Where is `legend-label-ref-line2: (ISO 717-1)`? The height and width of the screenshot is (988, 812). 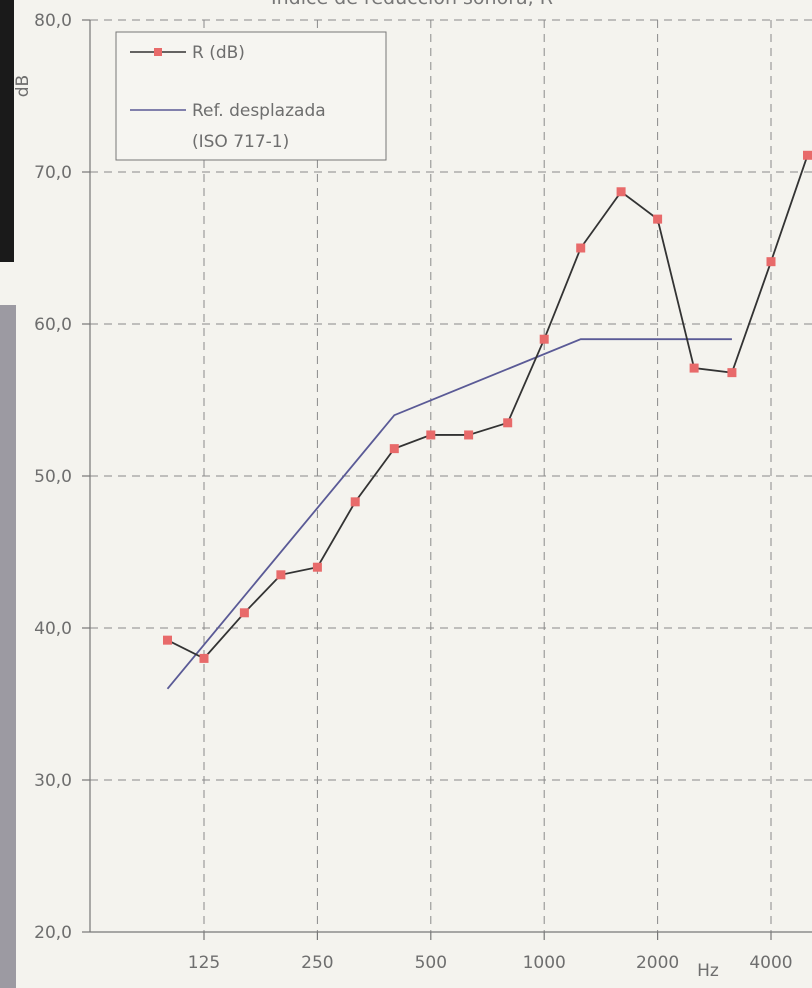
legend-label-ref-line2: (ISO 717-1) is located at coordinates (240, 142).